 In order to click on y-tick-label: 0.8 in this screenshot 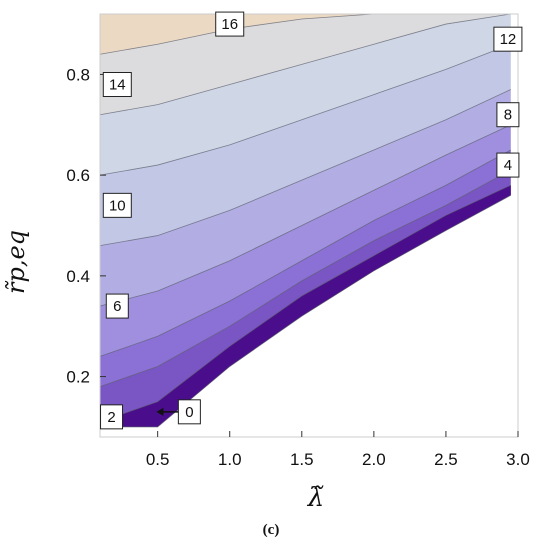, I will do `click(78, 74)`.